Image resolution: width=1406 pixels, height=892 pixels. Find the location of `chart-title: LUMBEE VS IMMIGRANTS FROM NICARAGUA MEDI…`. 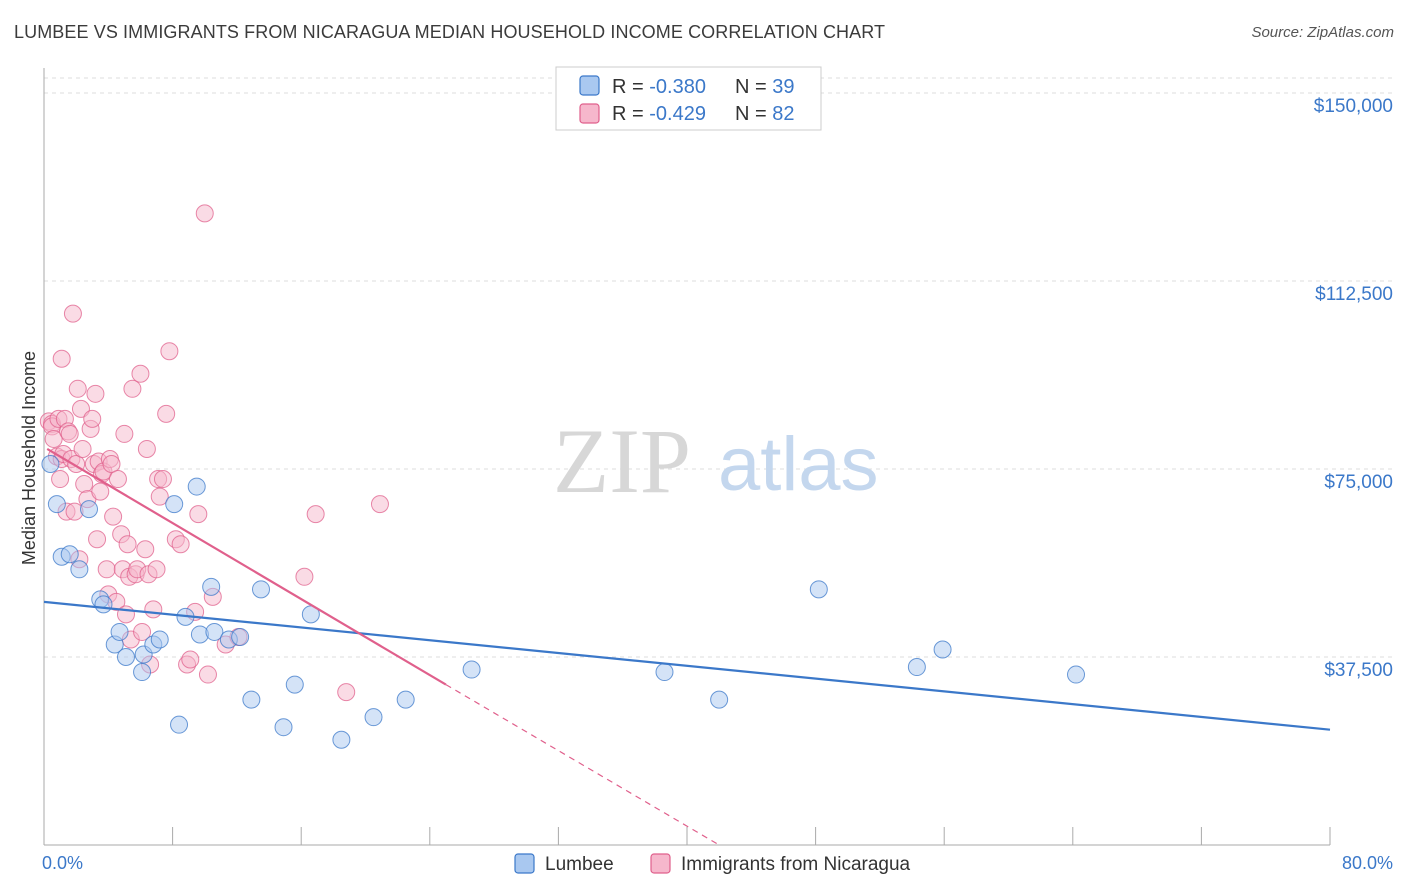

chart-title: LUMBEE VS IMMIGRANTS FROM NICARAGUA MEDI… is located at coordinates (450, 32).